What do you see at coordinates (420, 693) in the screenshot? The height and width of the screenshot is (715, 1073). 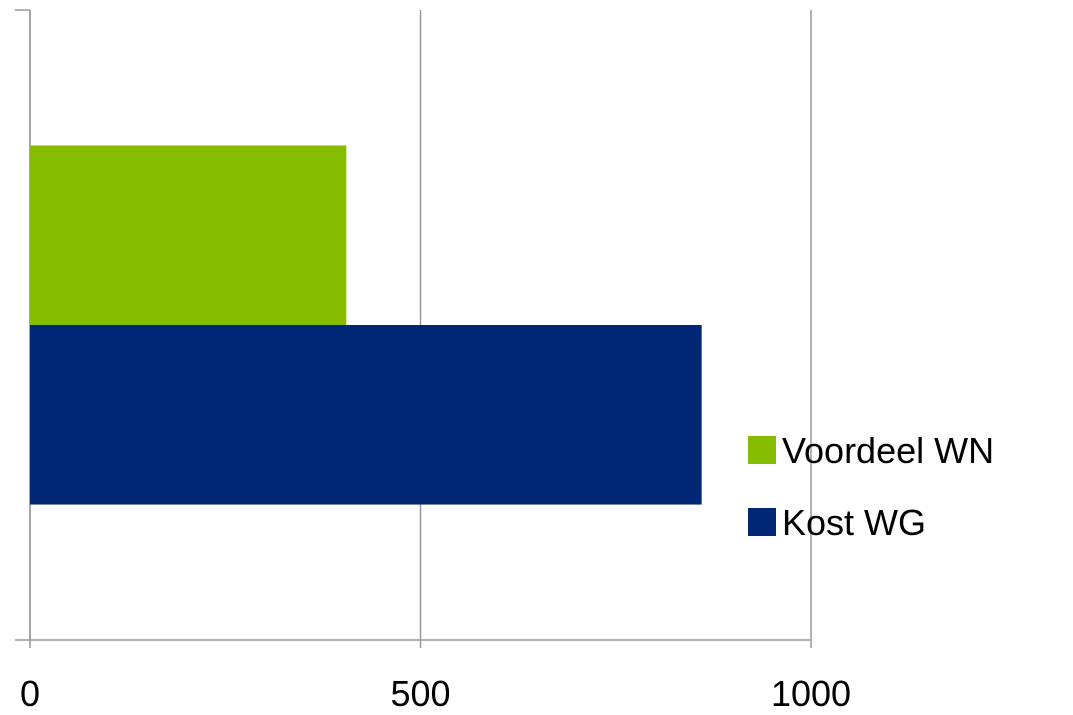 I see `x-tick-label: 500` at bounding box center [420, 693].